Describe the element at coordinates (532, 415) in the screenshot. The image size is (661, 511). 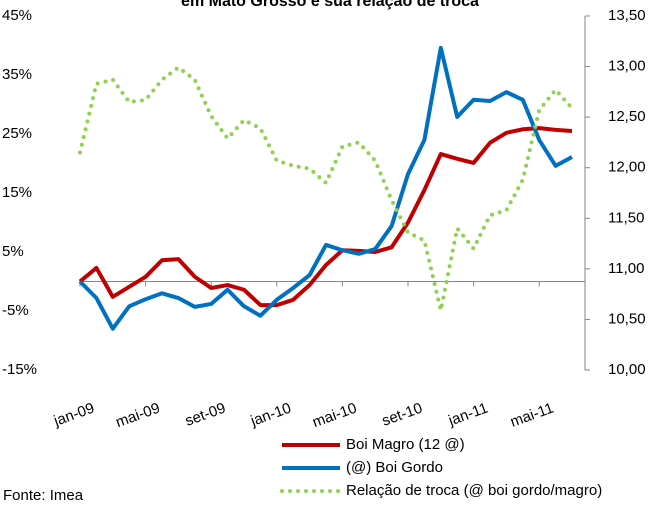
I see `x-tick-label: mai-11` at that location.